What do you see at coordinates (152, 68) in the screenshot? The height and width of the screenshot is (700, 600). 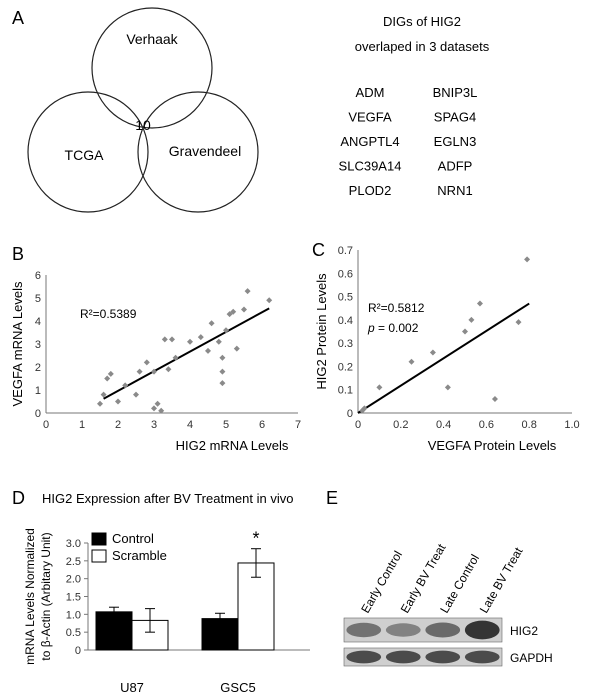 I see `venn-circle-verhaak` at bounding box center [152, 68].